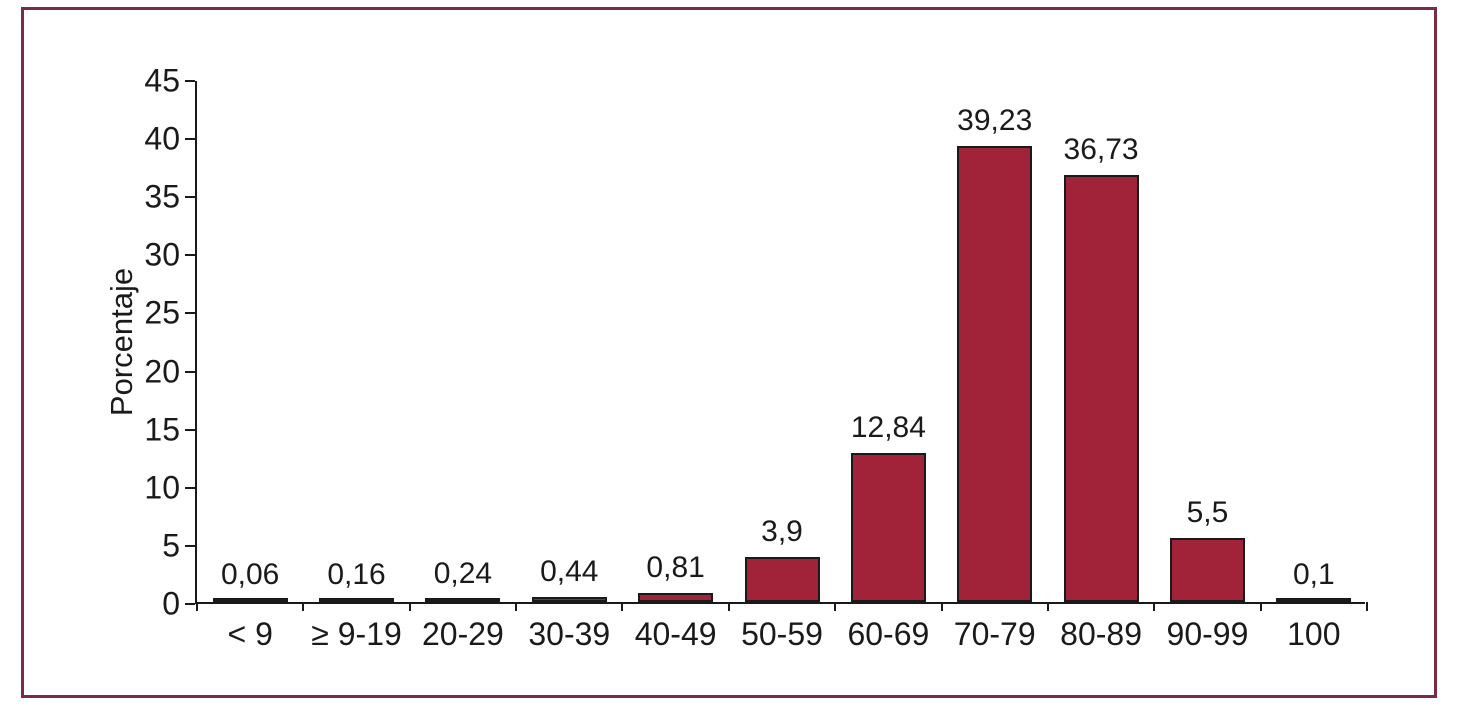 Image resolution: width=1458 pixels, height=712 pixels. Describe the element at coordinates (250, 574) in the screenshot. I see `bar-value-label: 0,06` at that location.